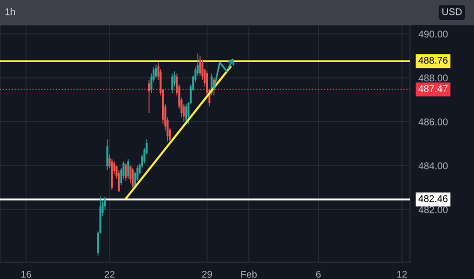 Image resolution: width=474 pixels, height=279 pixels. Describe the element at coordinates (433, 198) in the screenshot. I see `ref-line-label: 482.46` at that location.